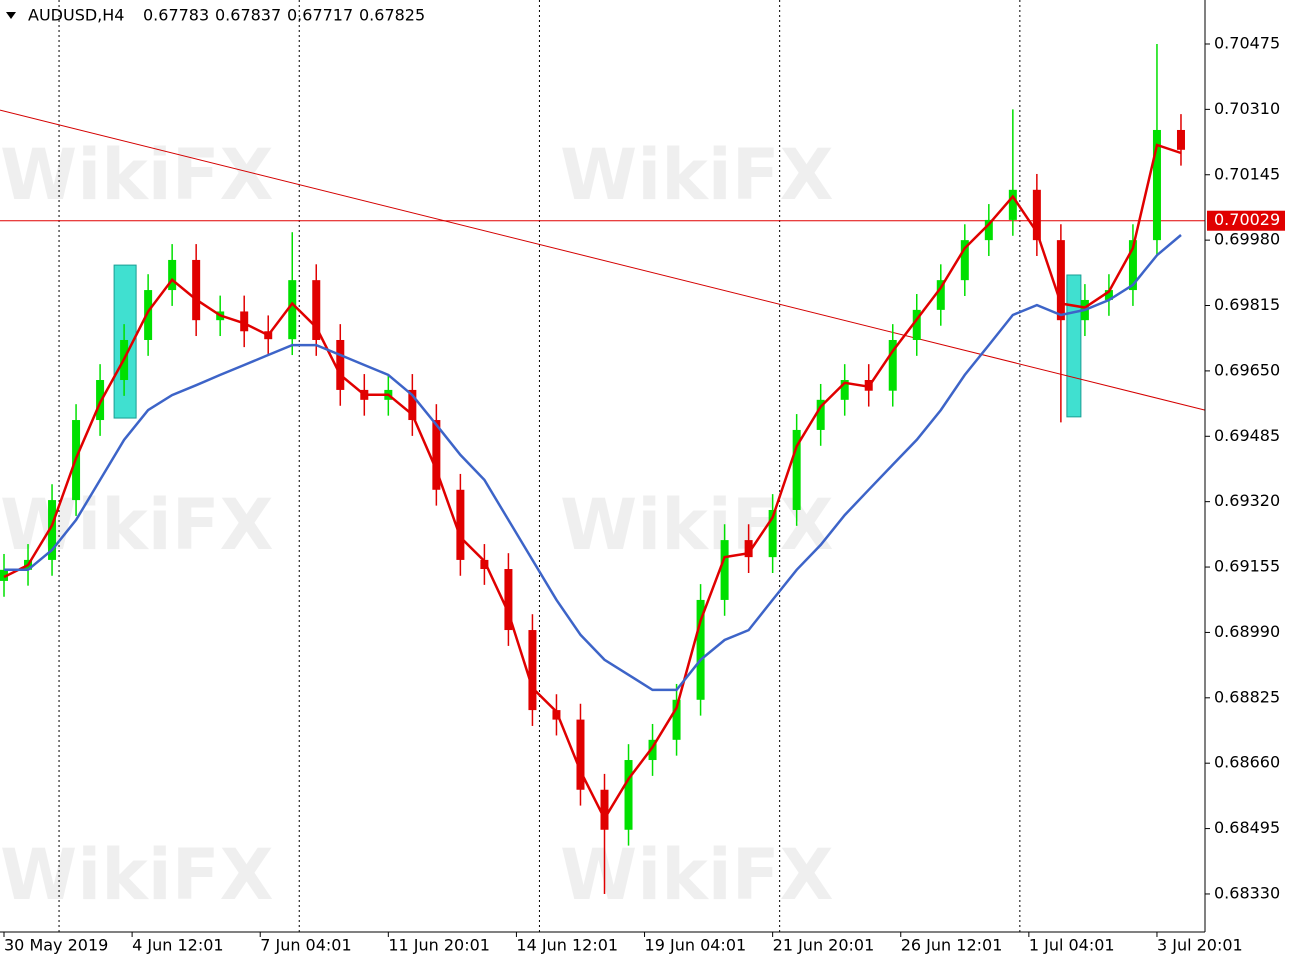 The image size is (1302, 968). Describe the element at coordinates (1072, 945) in the screenshot. I see `x-tick-label: 1 Jul 04:01` at that location.